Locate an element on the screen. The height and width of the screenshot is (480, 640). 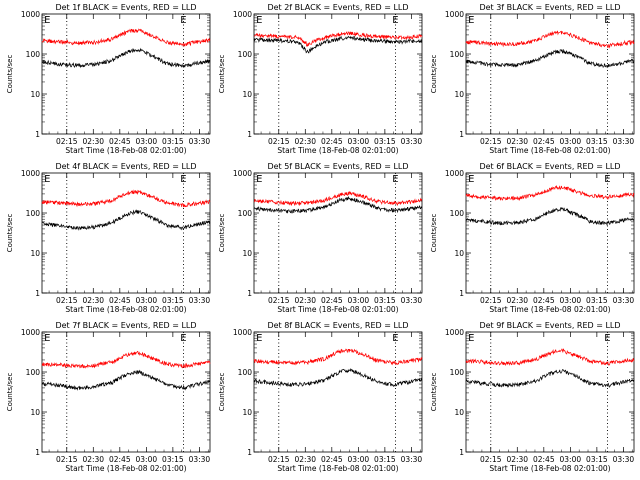
panel-title: Det 5f BLACK = Events, RED = LLD is located at coordinates (337, 166).